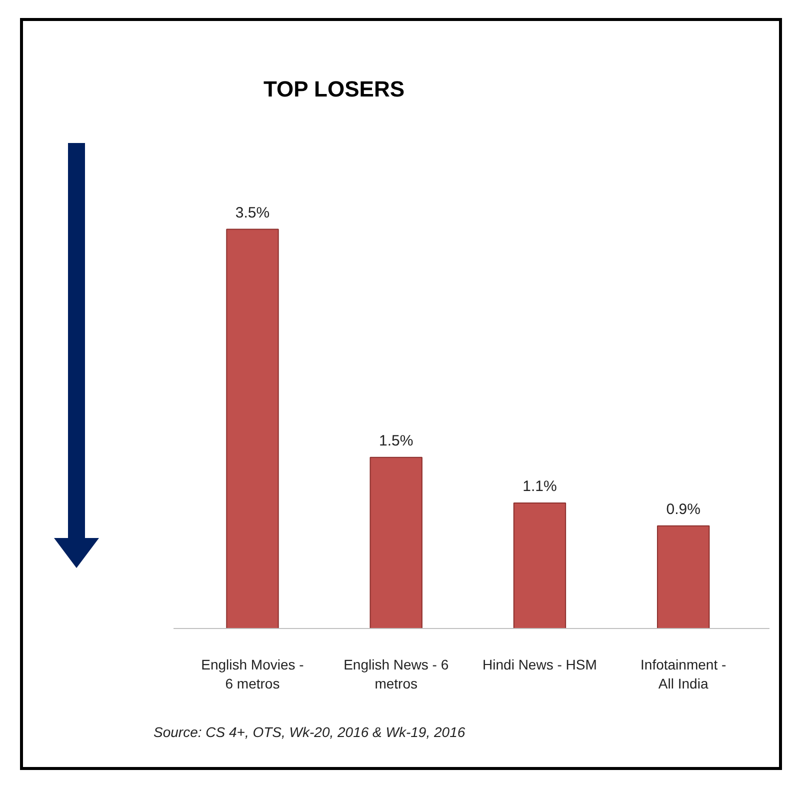 This screenshot has width=800, height=800. Describe the element at coordinates (539, 664) in the screenshot. I see `x-tick-label: Hindi News - HSM` at that location.